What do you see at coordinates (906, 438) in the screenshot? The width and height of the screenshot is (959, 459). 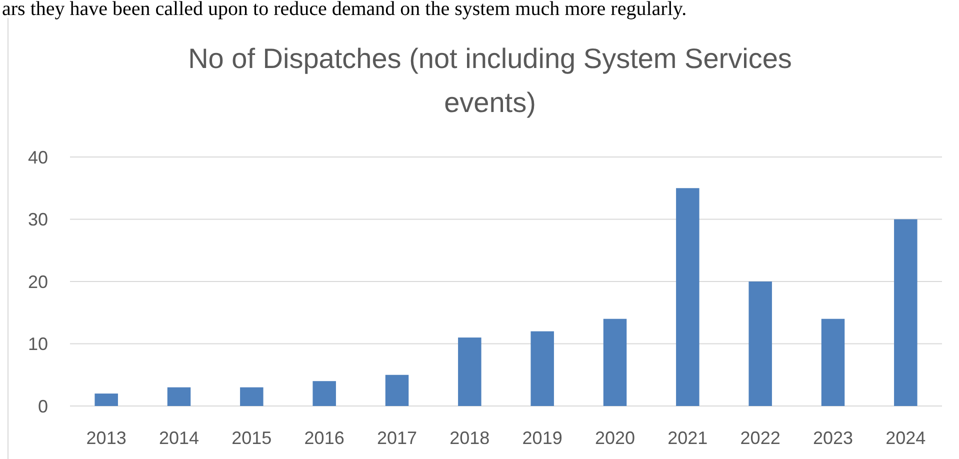 I see `x-tick-label: 2024` at bounding box center [906, 438].